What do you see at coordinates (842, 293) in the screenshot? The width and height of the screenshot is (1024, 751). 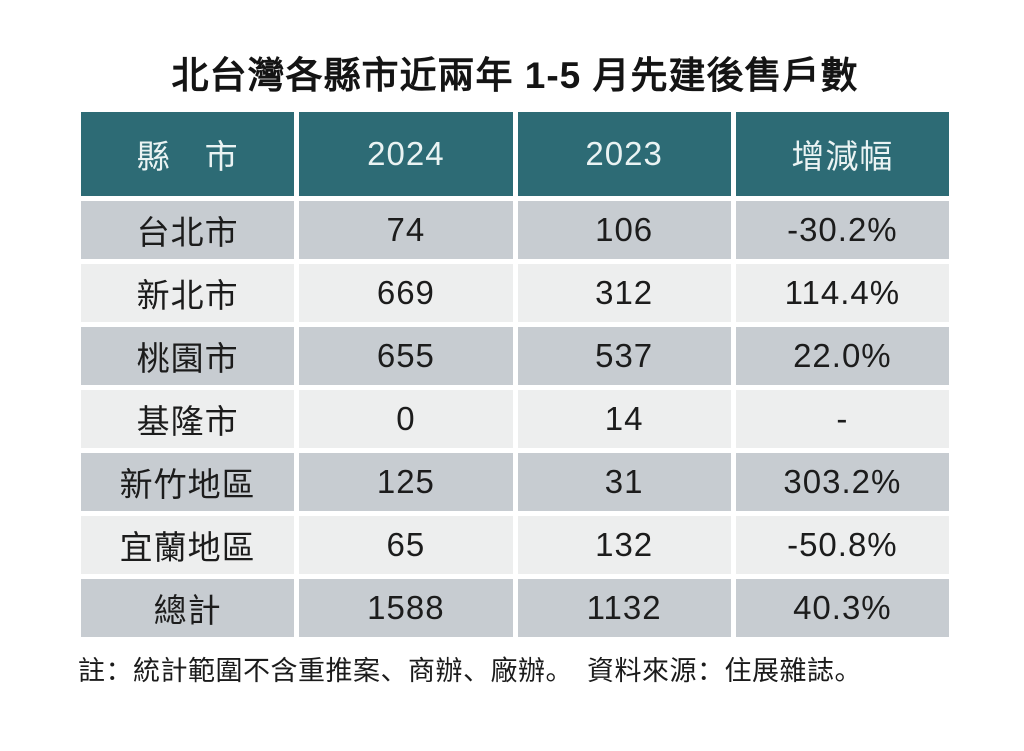 I see `change-cell: 114.4%` at bounding box center [842, 293].